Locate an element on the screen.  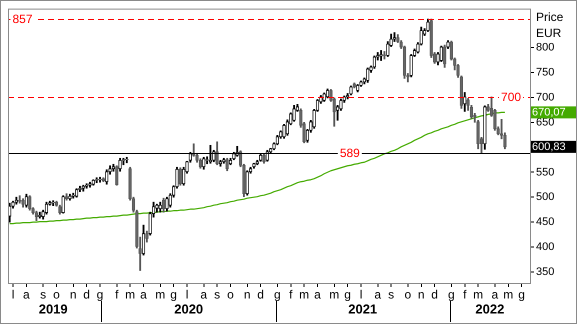
text: 2019 is located at coordinates (53, 309).